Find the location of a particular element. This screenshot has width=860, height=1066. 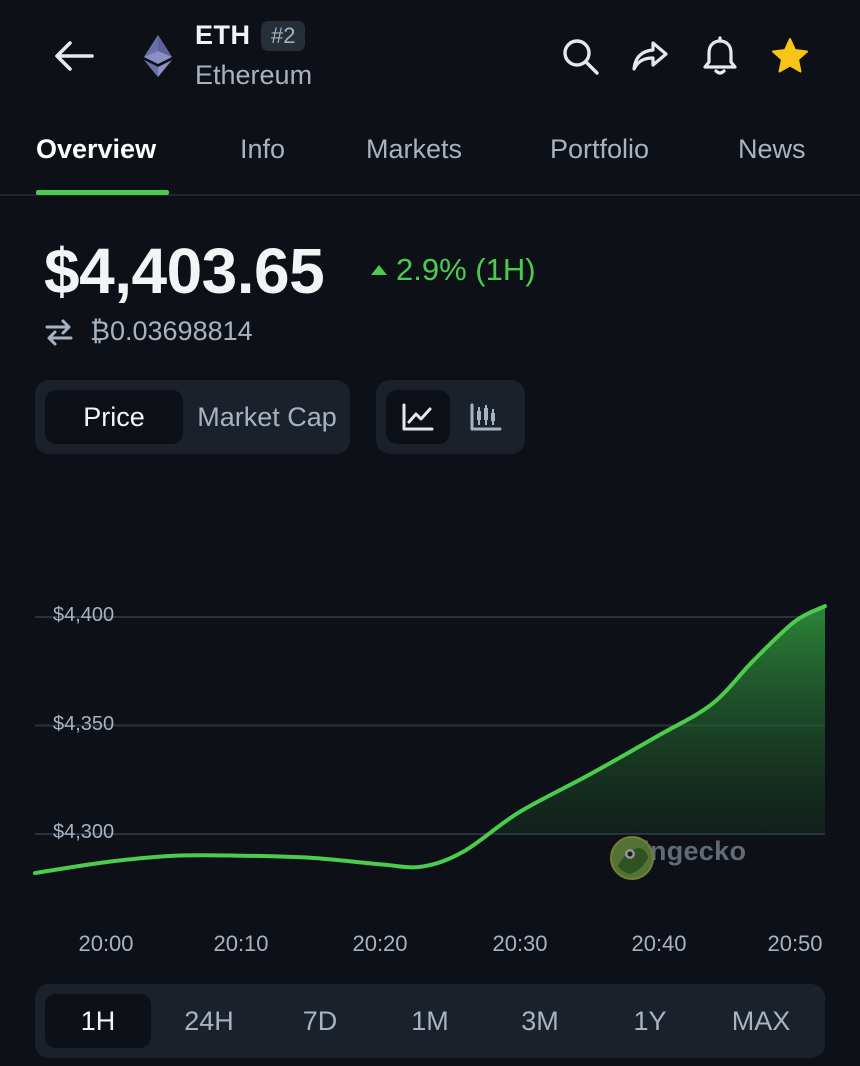

range-1h-button: 1H is located at coordinates (98, 1021).